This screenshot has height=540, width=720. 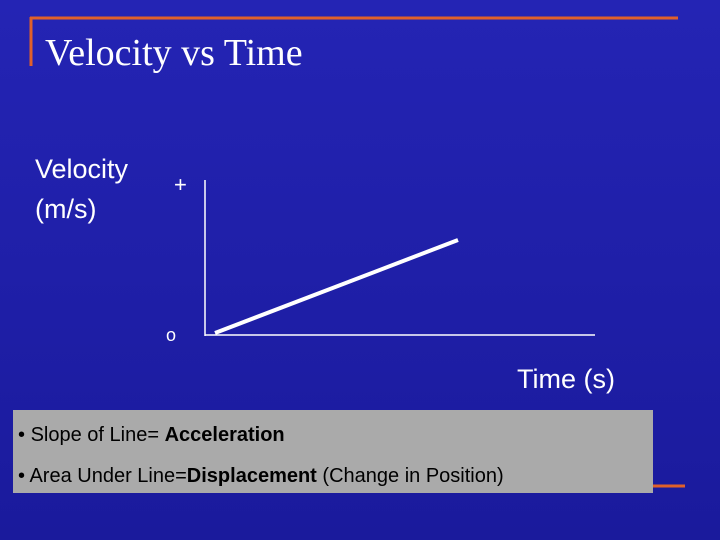 I want to click on x-axis-label: Time (s), so click(x=566, y=379).